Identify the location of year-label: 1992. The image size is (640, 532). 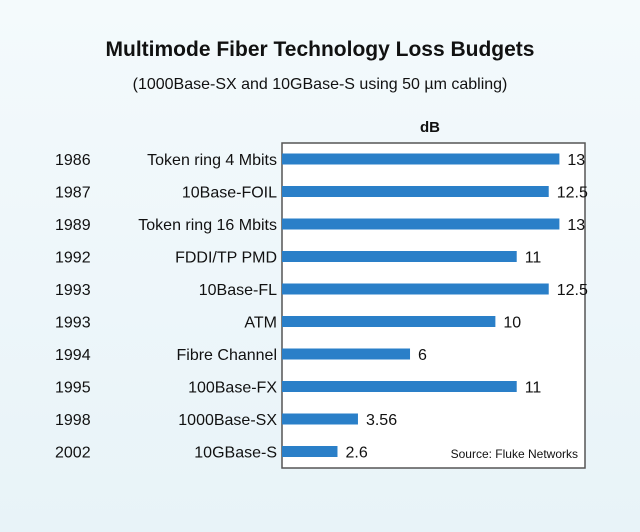
(73, 258).